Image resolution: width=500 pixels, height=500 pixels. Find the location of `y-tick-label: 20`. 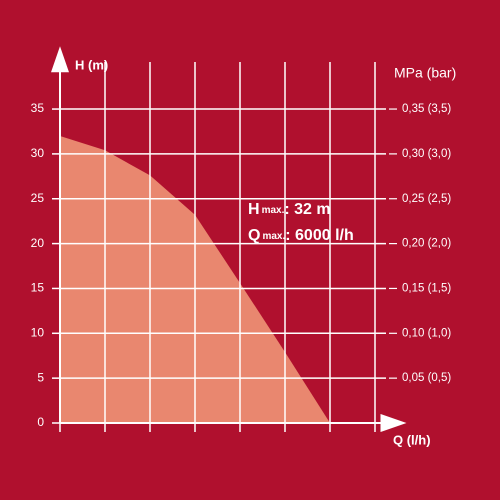

y-tick-label: 20 is located at coordinates (38, 243).